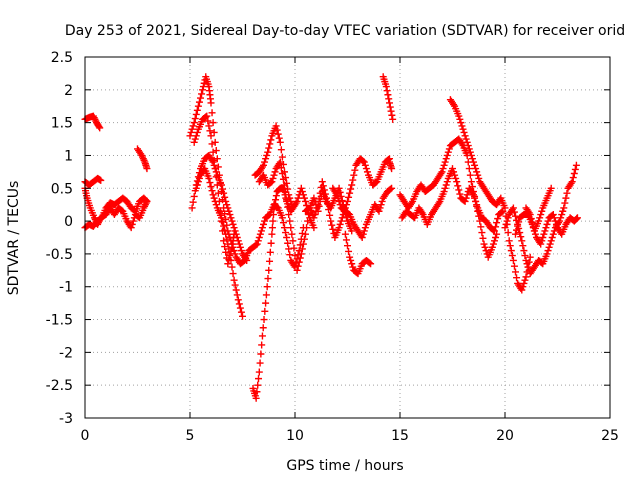 The image size is (640, 480). I want to click on y-tick-label: 1.5, so click(62, 124).